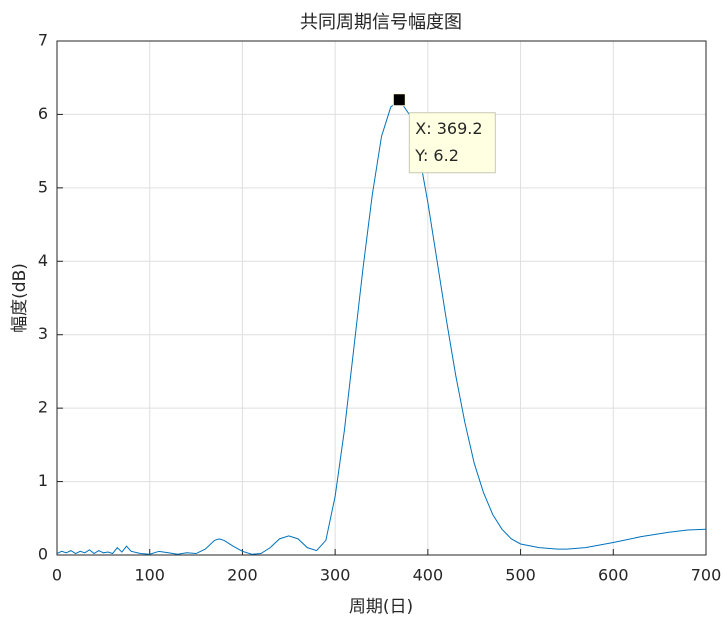  I want to click on x-tick-label: 500, so click(520, 575).